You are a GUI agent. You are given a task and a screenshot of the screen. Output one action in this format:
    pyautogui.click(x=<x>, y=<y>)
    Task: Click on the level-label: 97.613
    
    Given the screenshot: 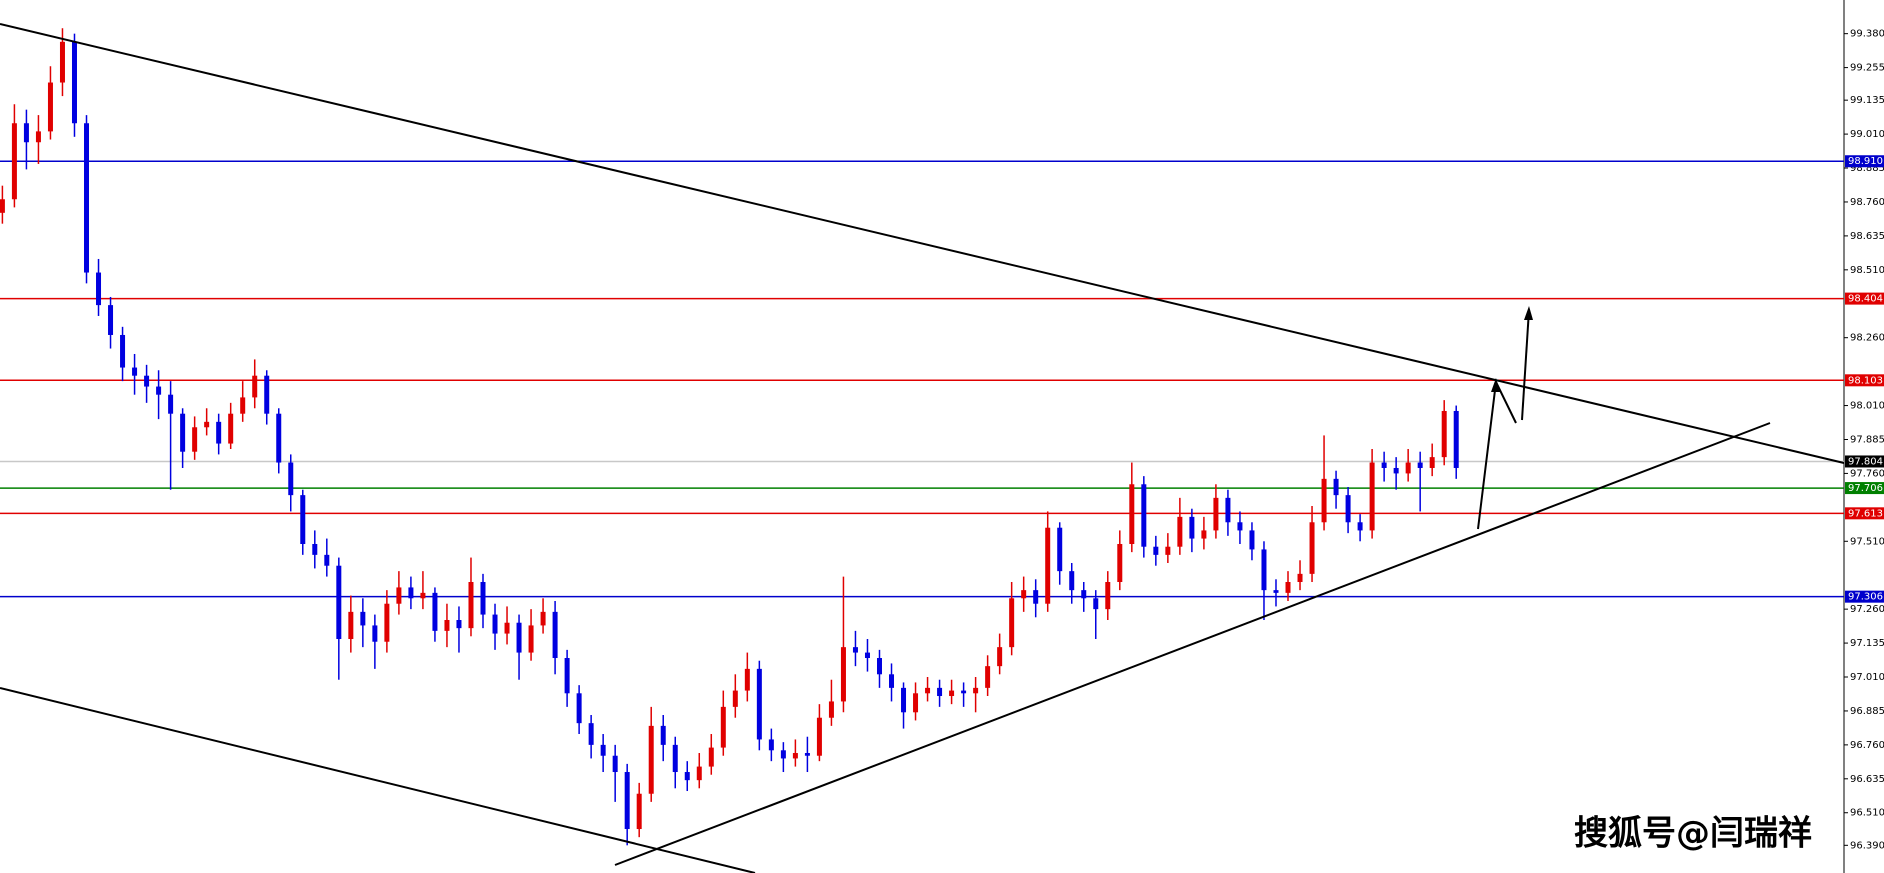 What is the action you would take?
    pyautogui.click(x=1865, y=513)
    